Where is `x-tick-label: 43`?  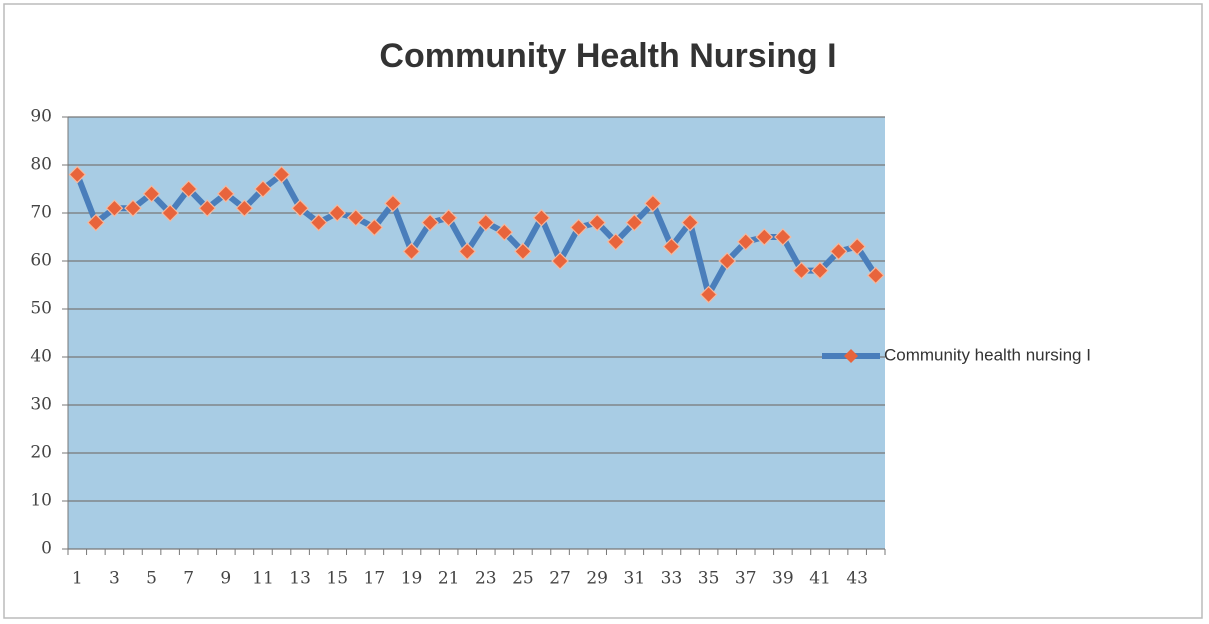
x-tick-label: 43 is located at coordinates (857, 579).